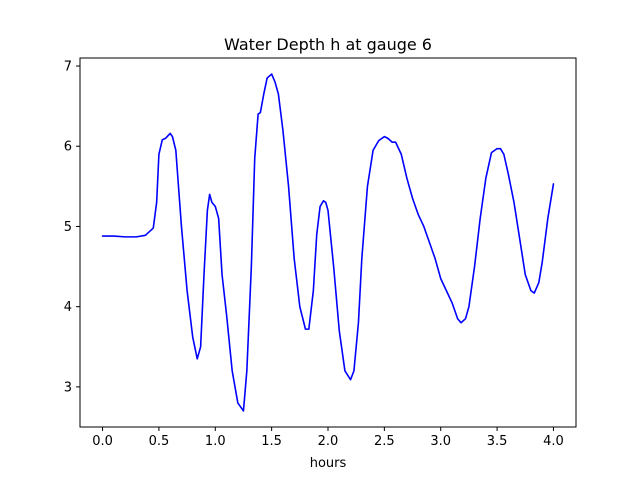 The width and height of the screenshot is (640, 480). I want to click on x-tick-label: 1.5, so click(271, 441).